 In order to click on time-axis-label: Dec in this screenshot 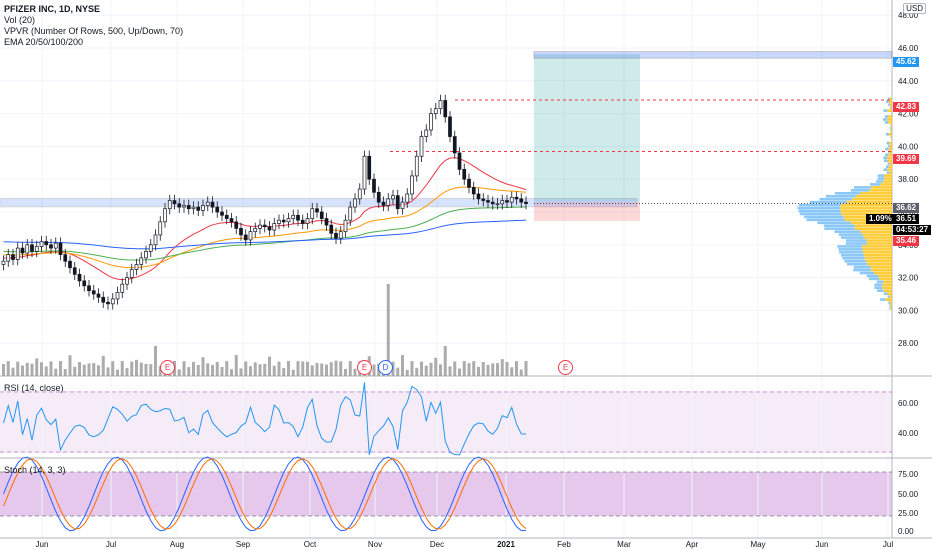, I will do `click(437, 544)`.